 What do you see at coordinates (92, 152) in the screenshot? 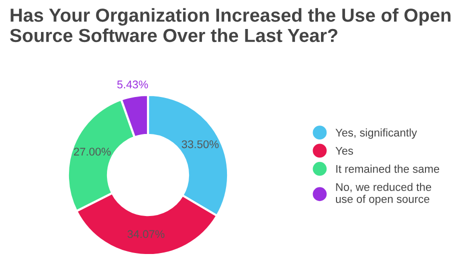
I see `data-label: 27.00%` at bounding box center [92, 152].